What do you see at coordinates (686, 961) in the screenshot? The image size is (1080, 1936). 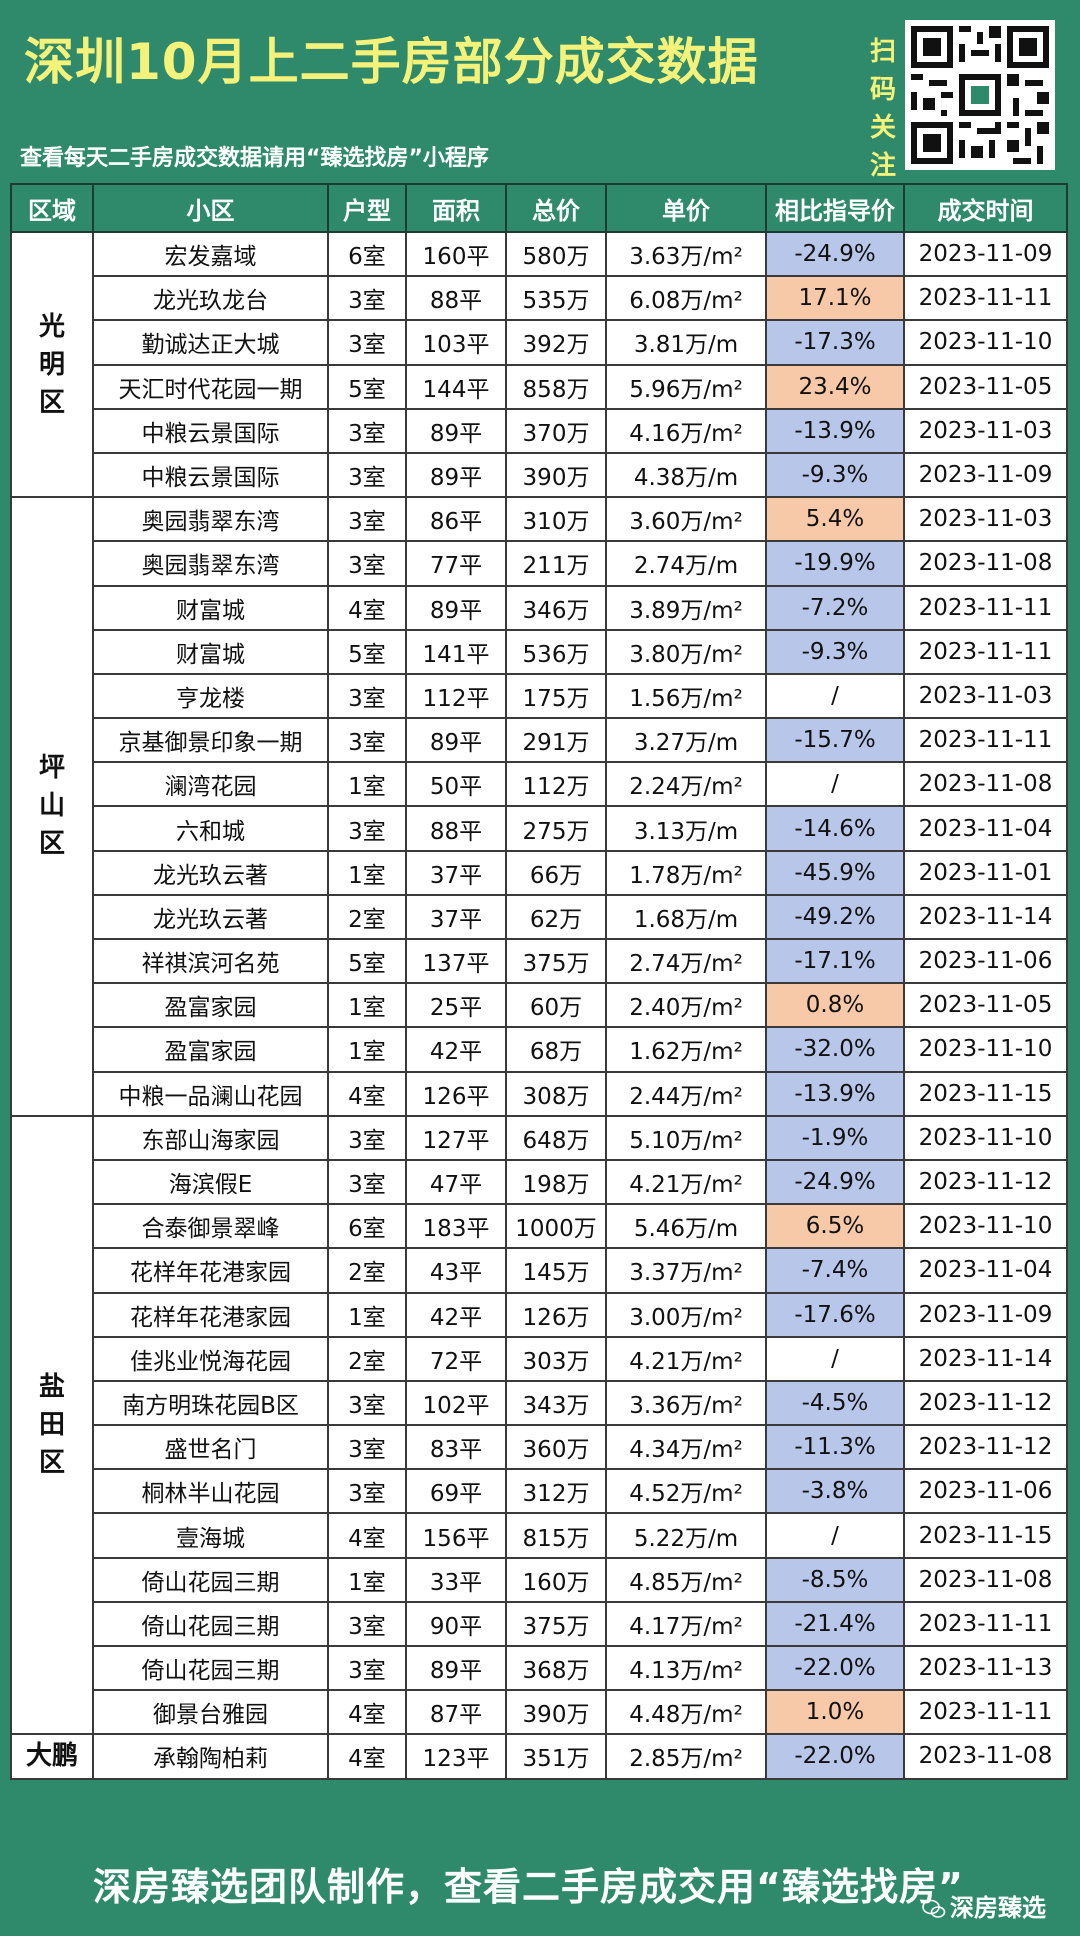 I see `unit-price-cell: 2.74万/m²` at bounding box center [686, 961].